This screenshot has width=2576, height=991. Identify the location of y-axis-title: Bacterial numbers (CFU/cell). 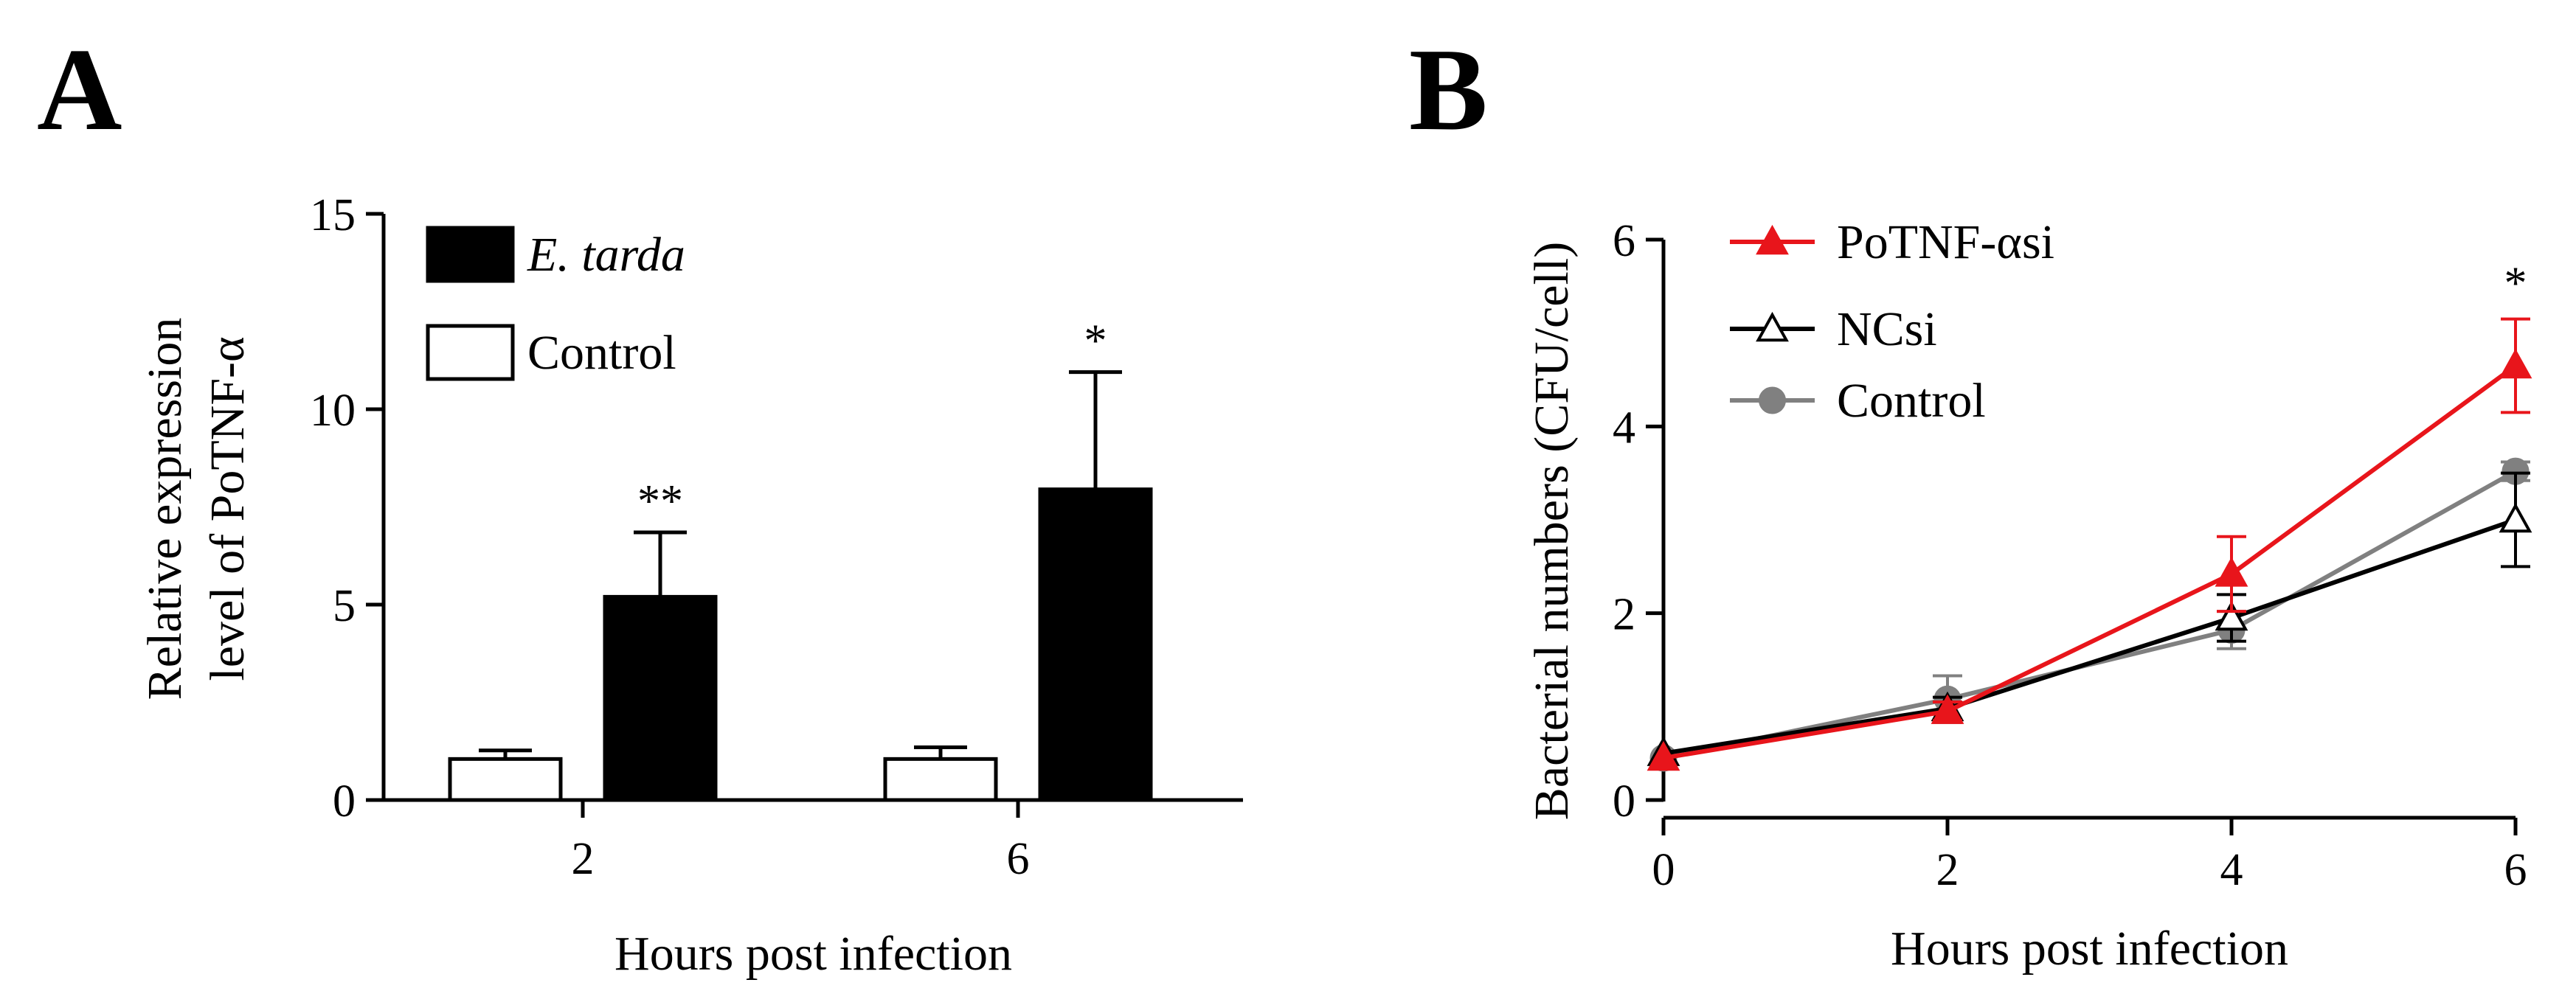
(1552, 531).